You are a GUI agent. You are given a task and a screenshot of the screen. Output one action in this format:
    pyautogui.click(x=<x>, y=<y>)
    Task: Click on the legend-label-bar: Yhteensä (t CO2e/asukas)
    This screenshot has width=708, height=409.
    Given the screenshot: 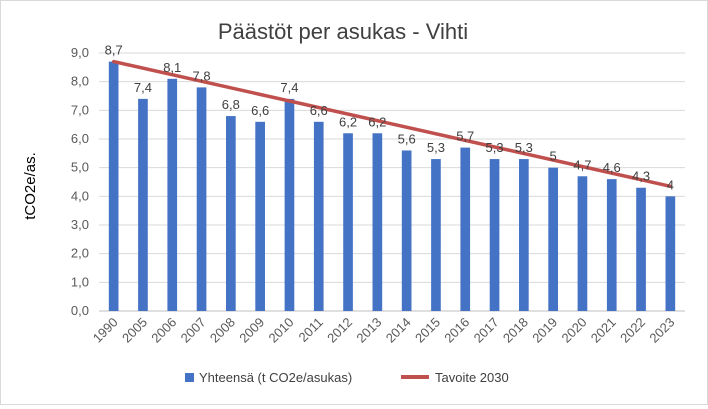 What is the action you would take?
    pyautogui.click(x=275, y=377)
    